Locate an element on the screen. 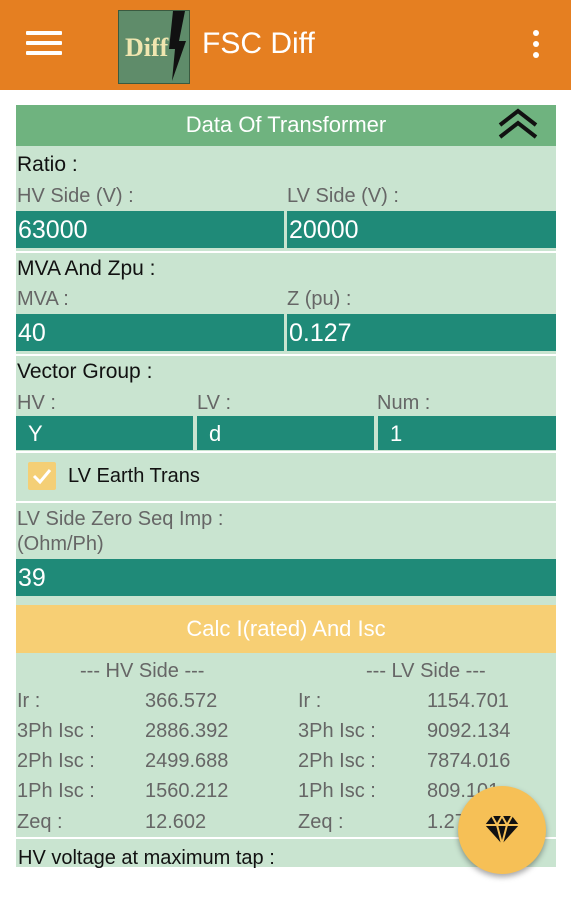 This screenshot has height=900, width=571. logo-text: Diff is located at coordinates (147, 47).